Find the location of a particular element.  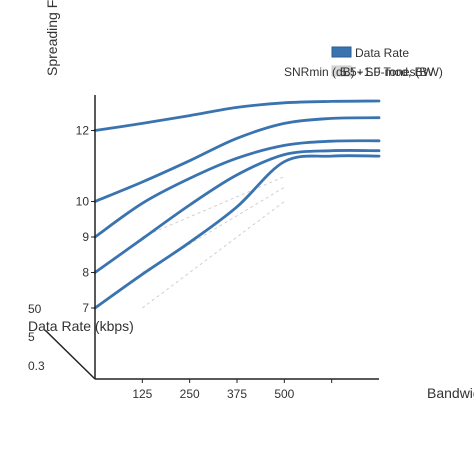

y-axis-title: Spreading F is located at coordinates (52, 38).